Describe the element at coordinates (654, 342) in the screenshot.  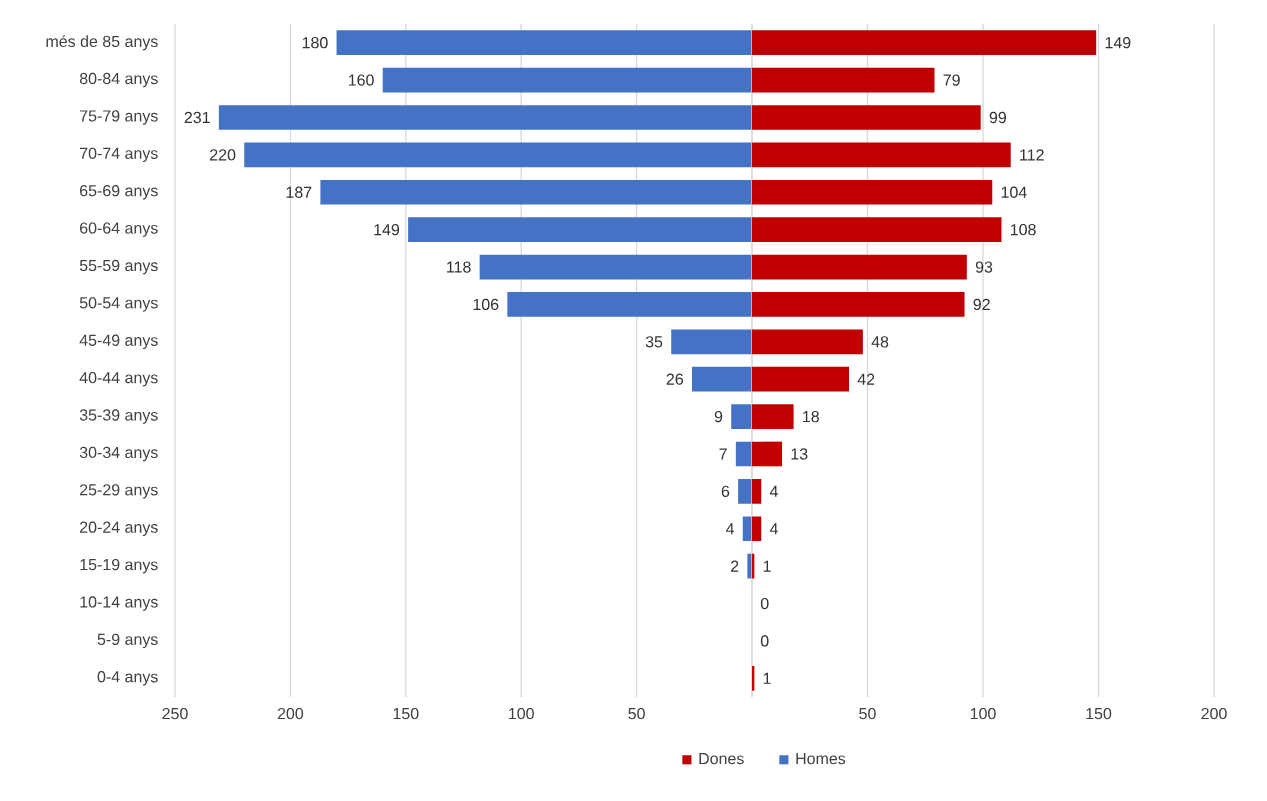
I see `data-label: 35` at that location.